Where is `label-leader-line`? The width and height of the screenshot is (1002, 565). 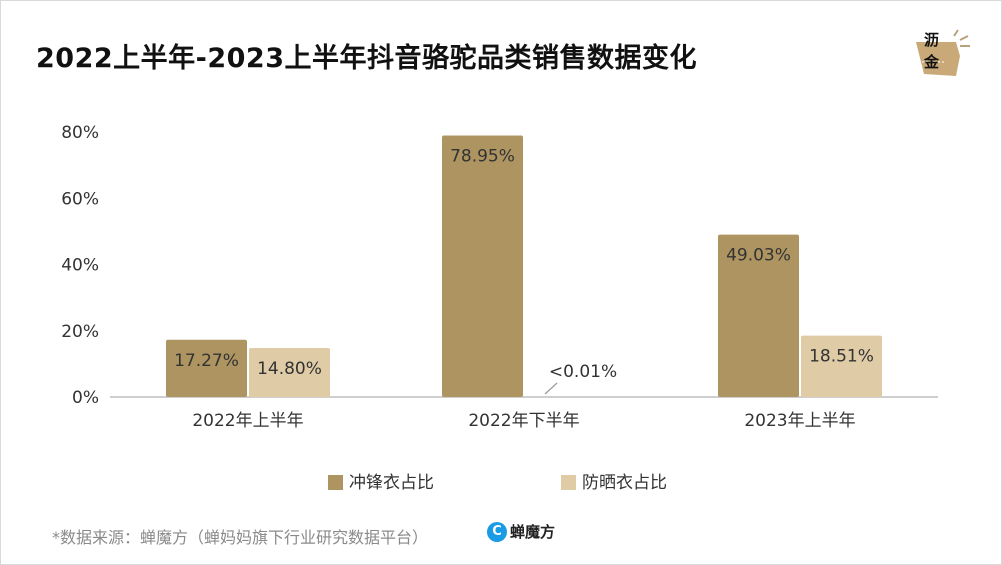 label-leader-line is located at coordinates (551, 388).